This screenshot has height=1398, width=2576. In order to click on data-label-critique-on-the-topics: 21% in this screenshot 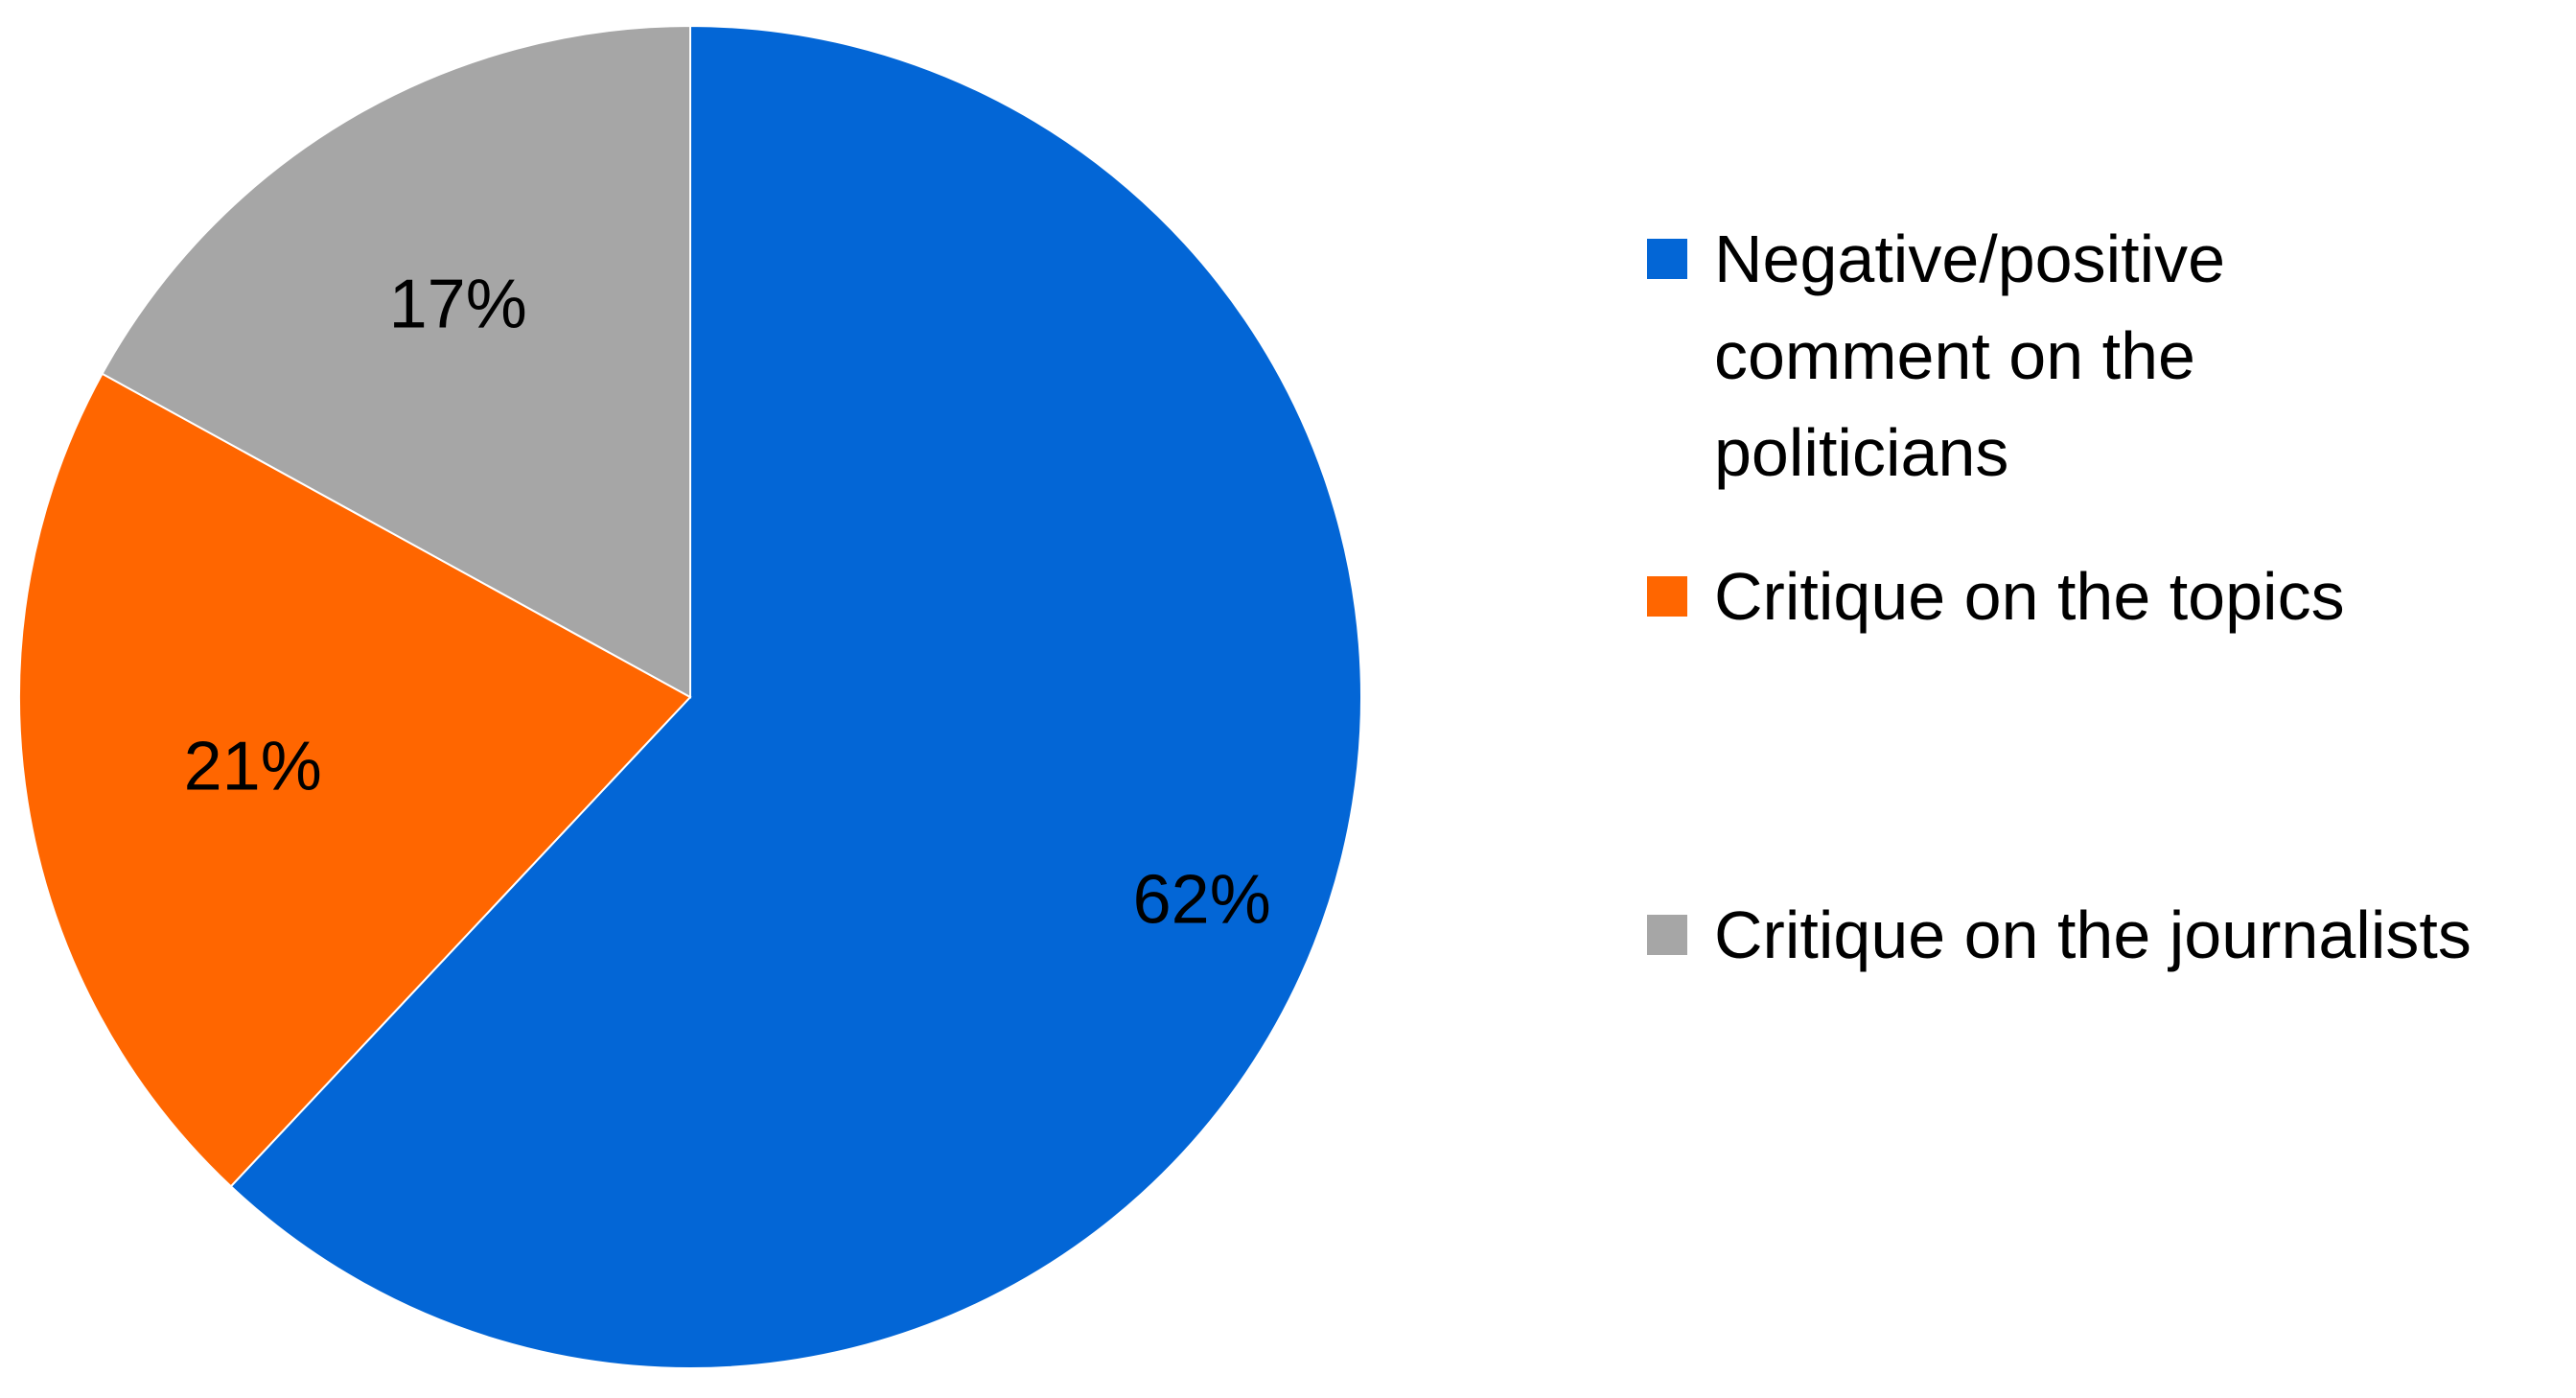, I will do `click(253, 766)`.